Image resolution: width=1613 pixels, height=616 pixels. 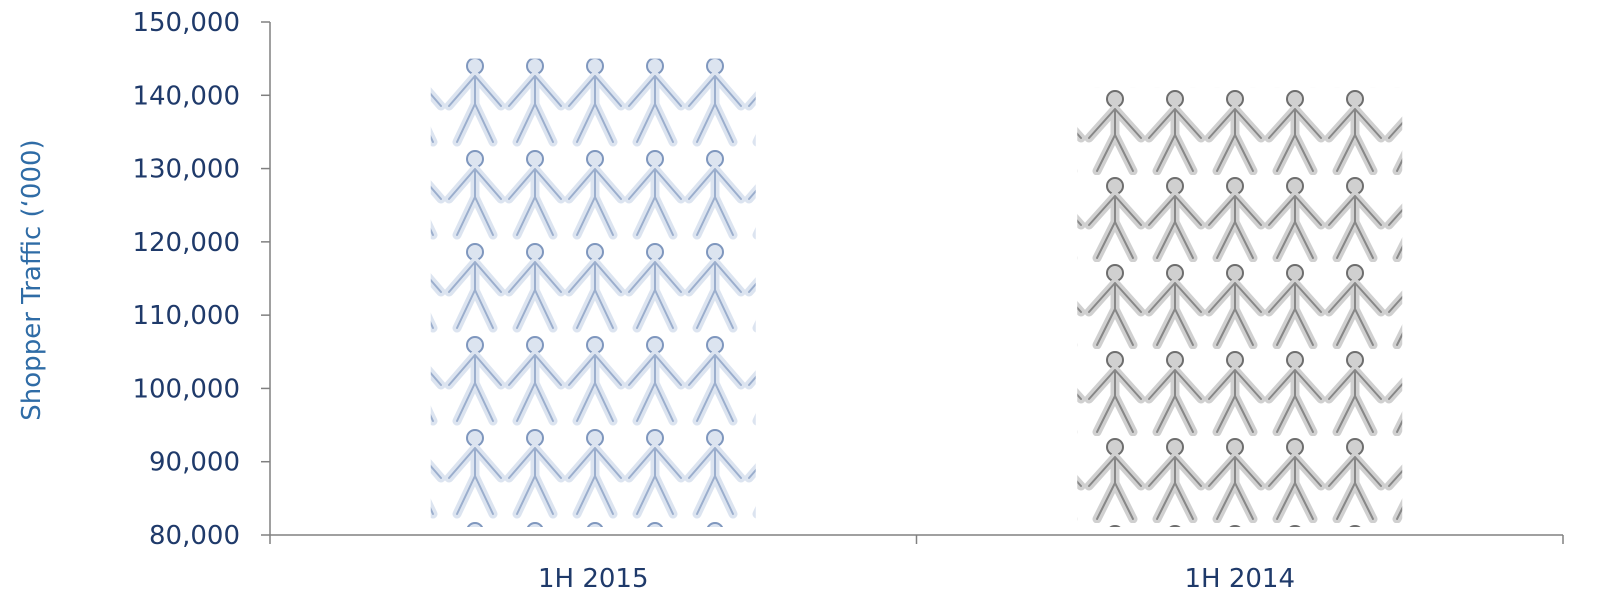 What do you see at coordinates (186, 23) in the screenshot?
I see `y-tick-label: 150,000` at bounding box center [186, 23].